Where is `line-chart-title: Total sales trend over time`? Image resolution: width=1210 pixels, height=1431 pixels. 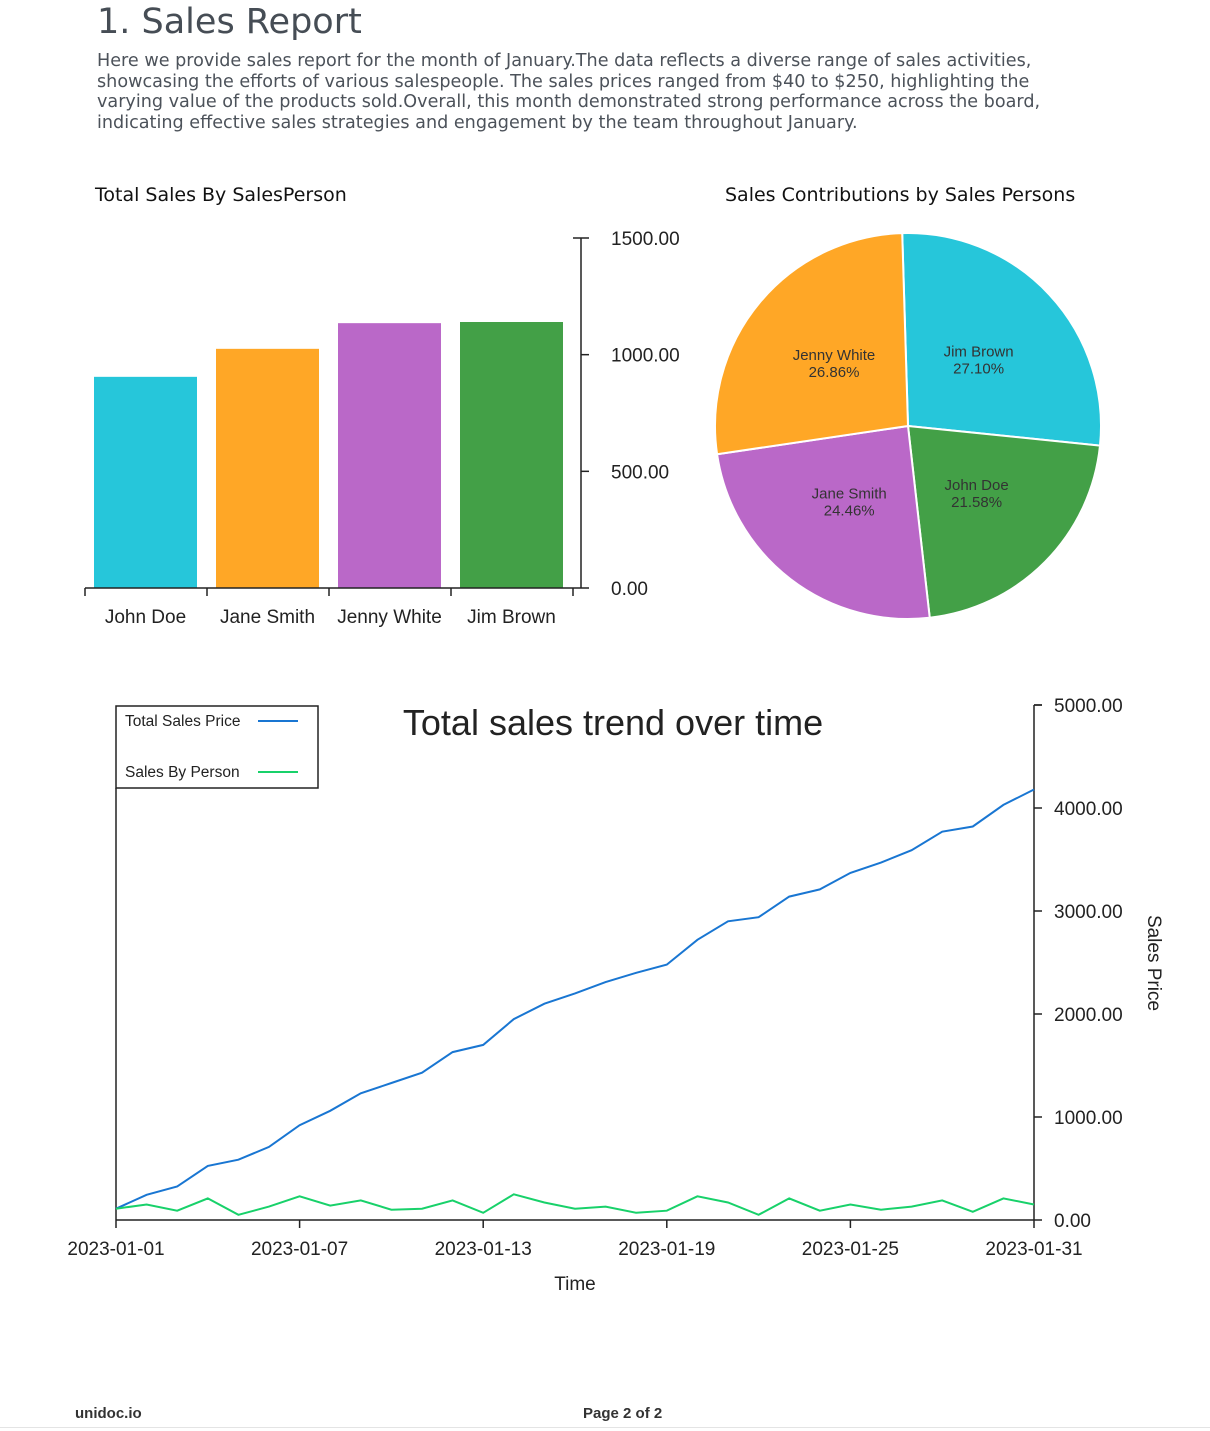 line-chart-title: Total sales trend over time is located at coordinates (613, 722).